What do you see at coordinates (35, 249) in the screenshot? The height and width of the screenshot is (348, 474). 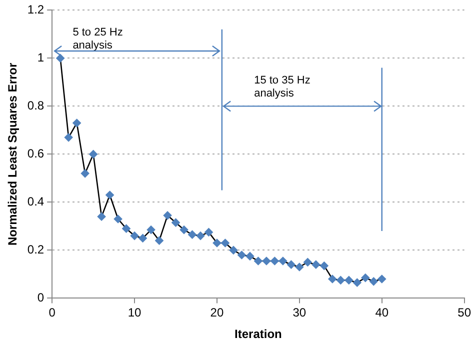 I see `y-tick-label: 0.2` at bounding box center [35, 249].